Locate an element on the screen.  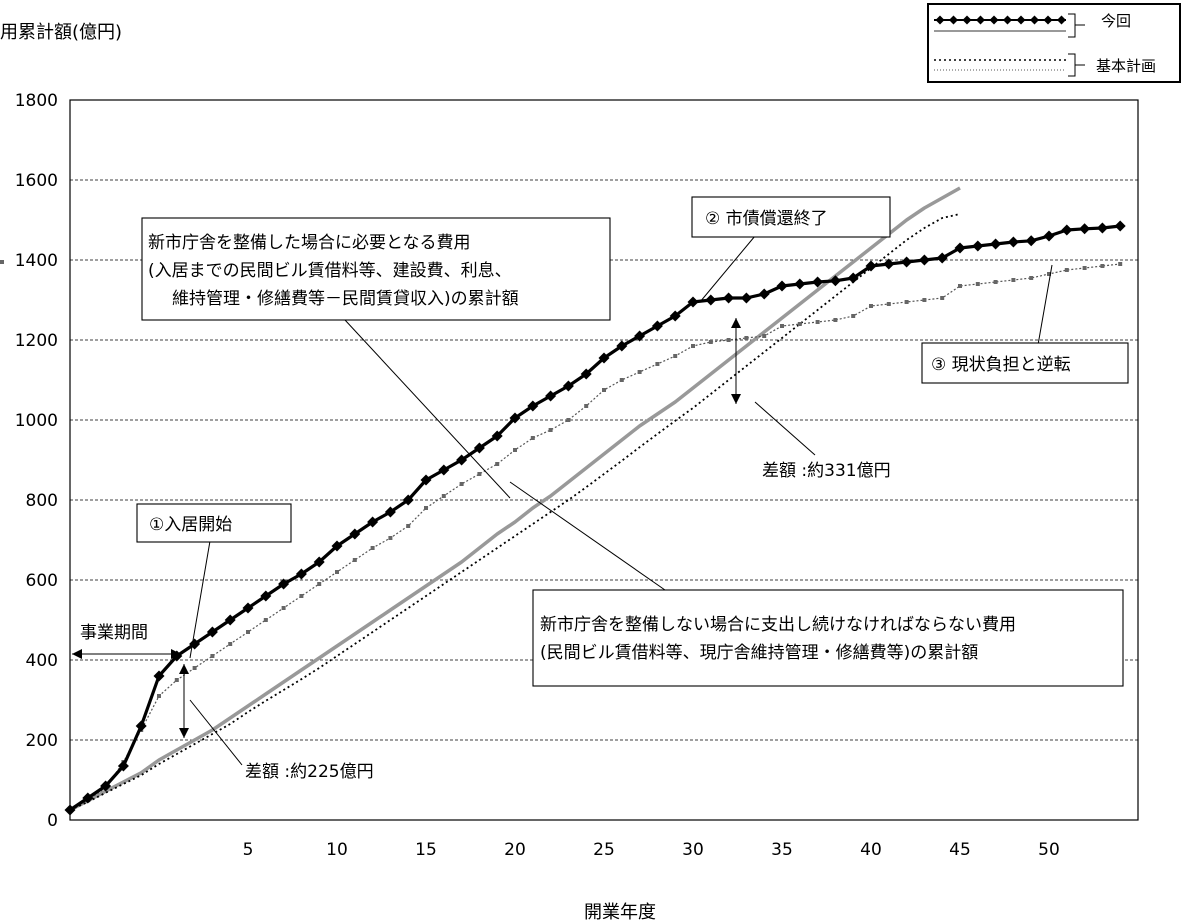
annotation-diff-225: 差額 :約225億円 is located at coordinates (309, 772).